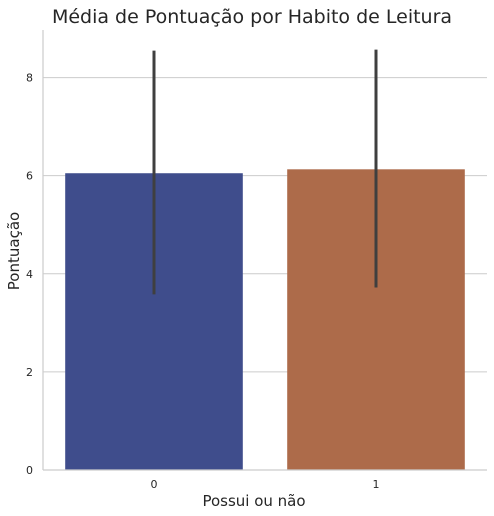 The width and height of the screenshot is (494, 516). I want to click on x-axis-label: Possui ou não, so click(253, 501).